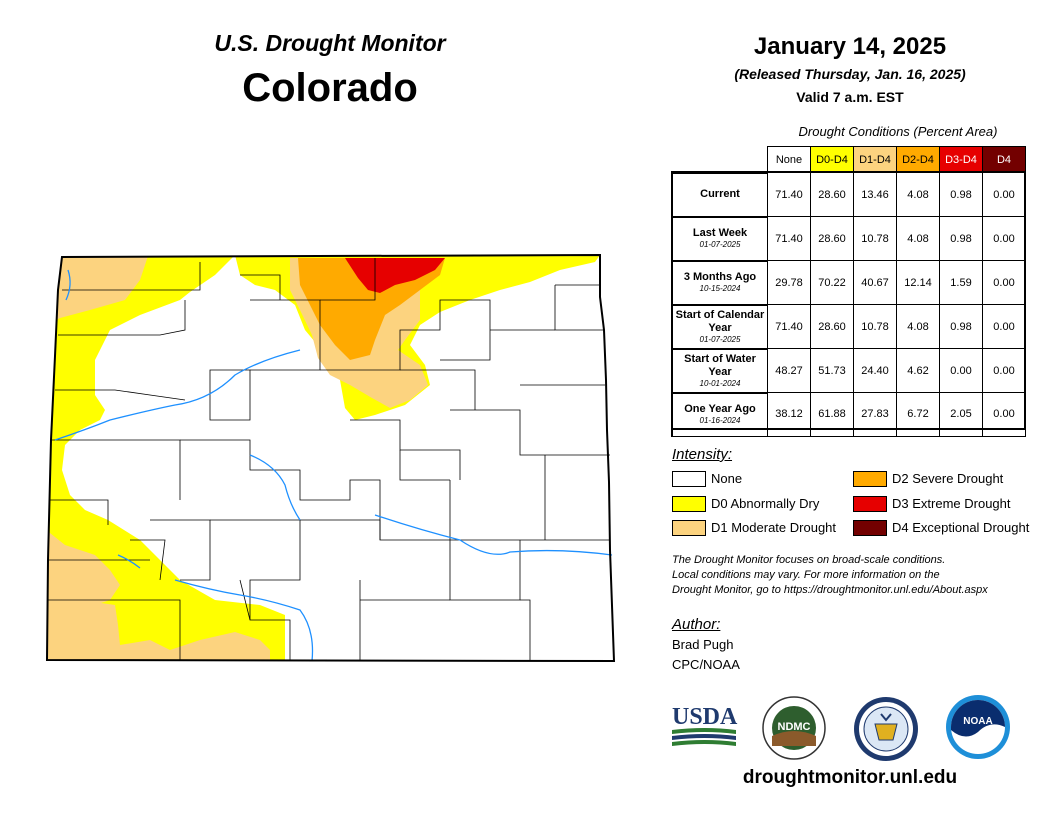 Image resolution: width=1056 pixels, height=816 pixels. What do you see at coordinates (789, 159) in the screenshot?
I see `col-header-none: None` at bounding box center [789, 159].